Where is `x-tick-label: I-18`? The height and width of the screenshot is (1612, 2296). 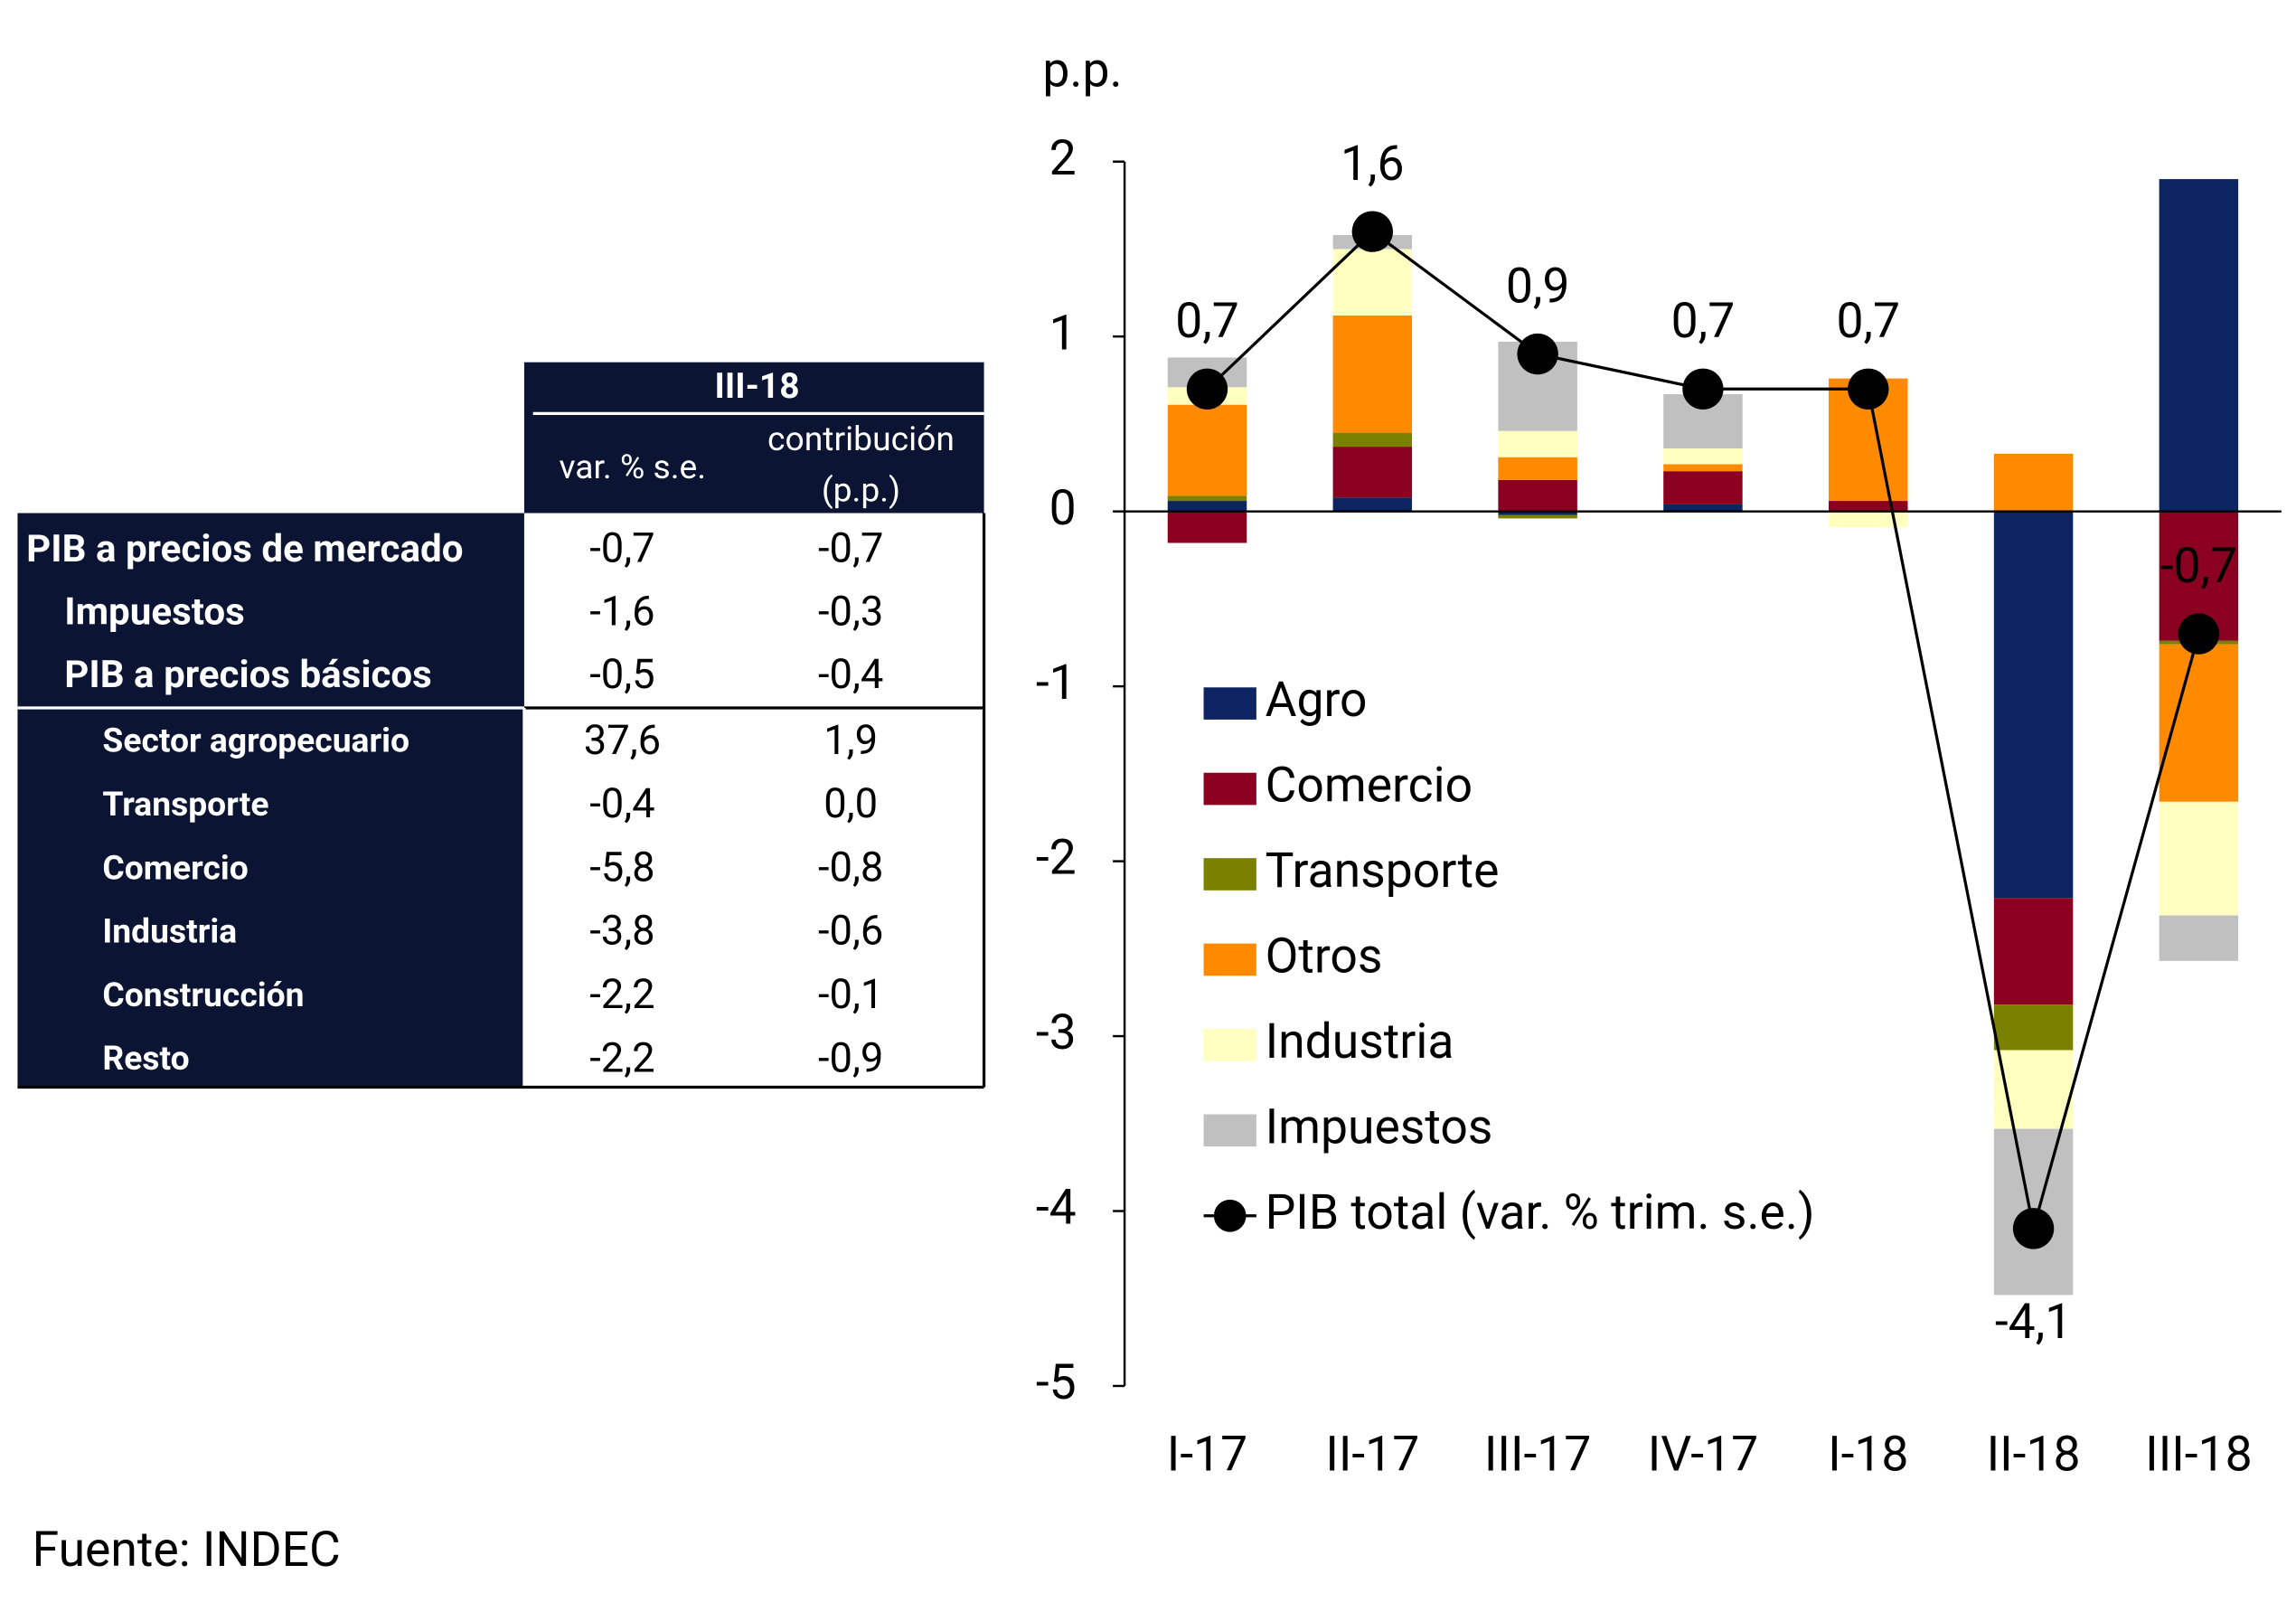 x-tick-label: I-18 is located at coordinates (1868, 1454).